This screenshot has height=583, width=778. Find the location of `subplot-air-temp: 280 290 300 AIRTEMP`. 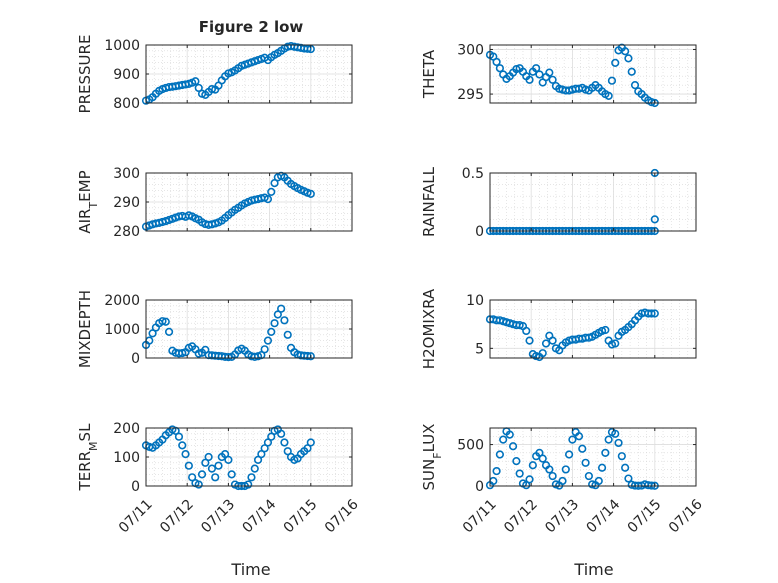

subplot-air-temp: 280 290 300 AIRTEMP is located at coordinates (214, 203).